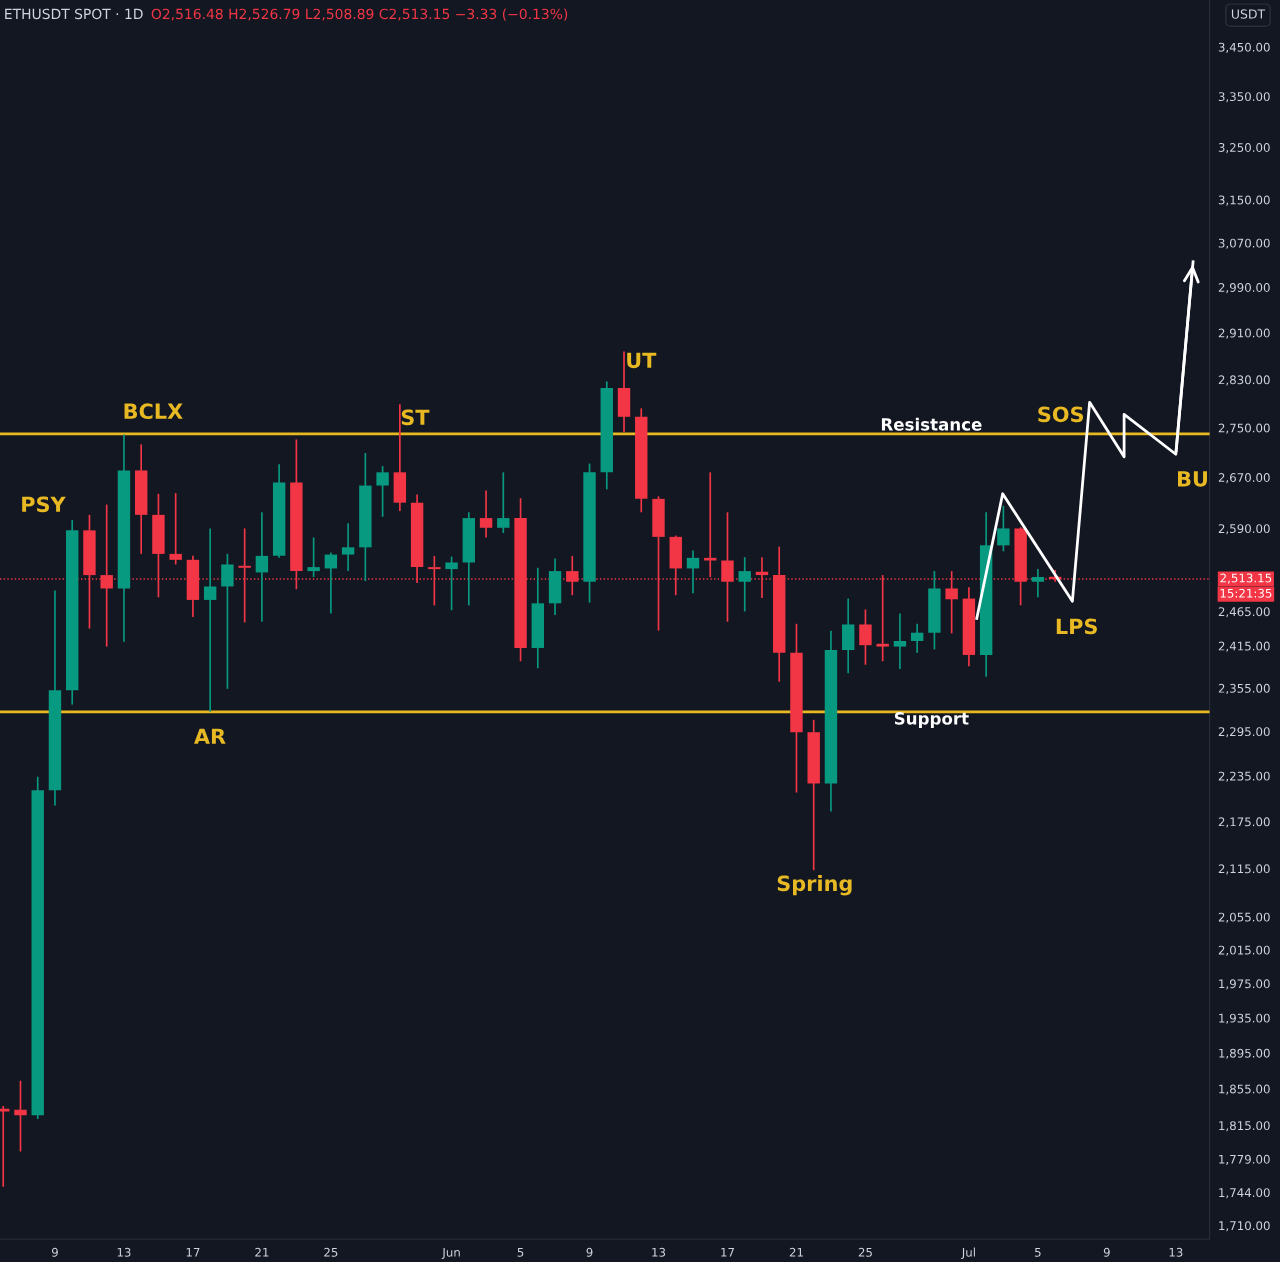 This screenshot has width=1280, height=1262. Describe the element at coordinates (1244, 688) in the screenshot. I see `y-tick-label: 2,355.00` at that location.